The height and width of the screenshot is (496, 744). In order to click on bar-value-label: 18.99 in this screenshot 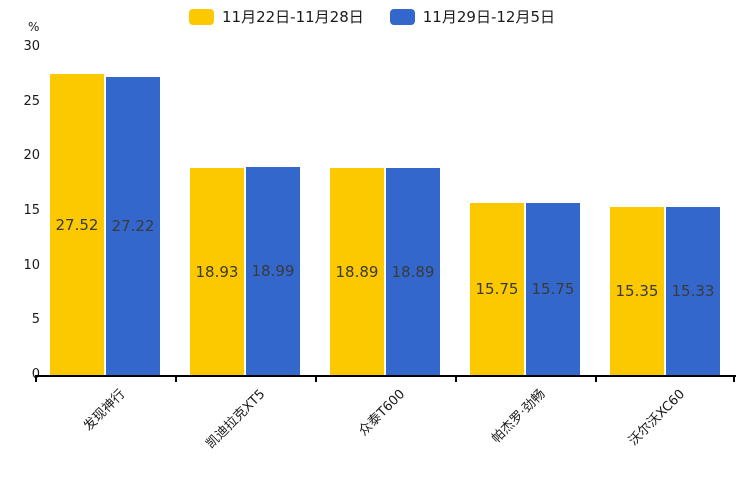, I will do `click(273, 271)`.